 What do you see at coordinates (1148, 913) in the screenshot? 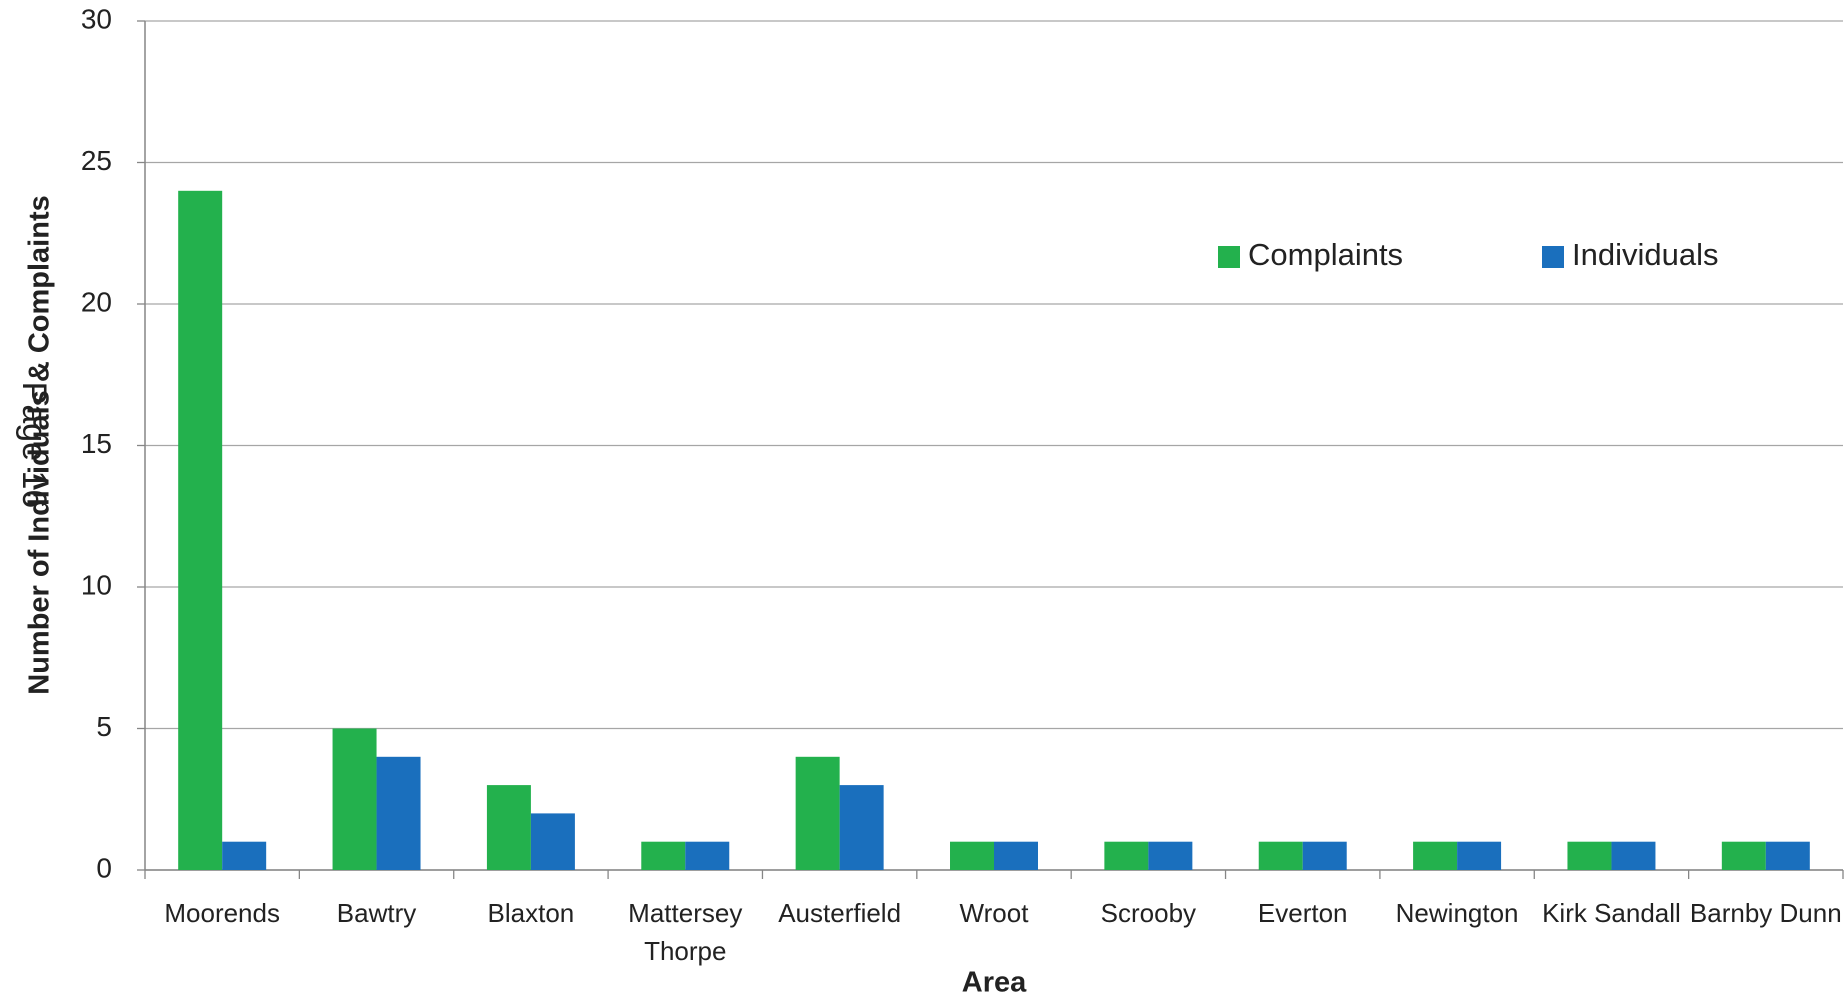
I see `x-tick-label: Scrooby` at bounding box center [1148, 913].